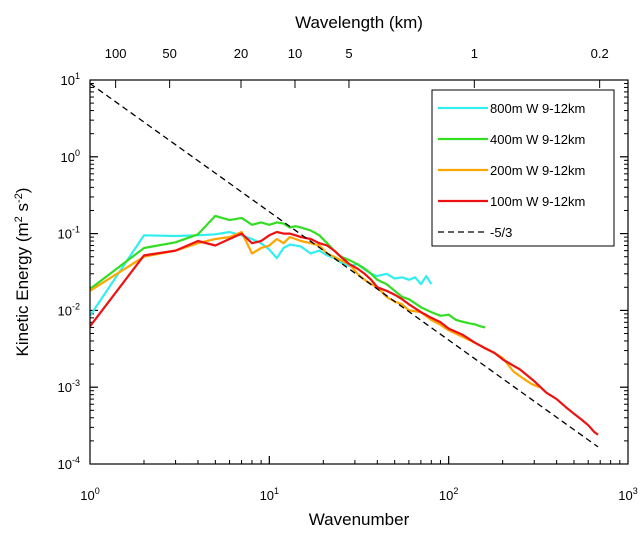 The width and height of the screenshot is (644, 534). I want to click on x-tick-label: 10², so click(448, 494).